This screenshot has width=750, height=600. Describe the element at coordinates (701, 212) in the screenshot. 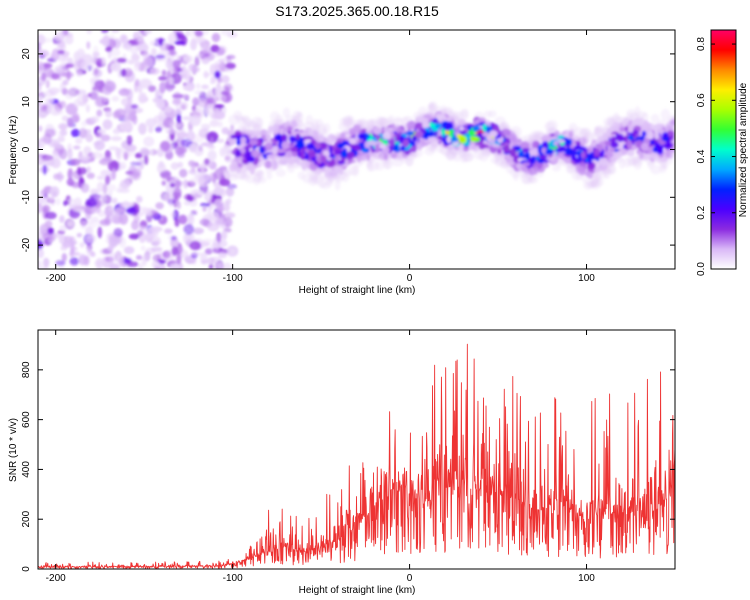

I see `colorbar-tick-label: 0.2` at that location.